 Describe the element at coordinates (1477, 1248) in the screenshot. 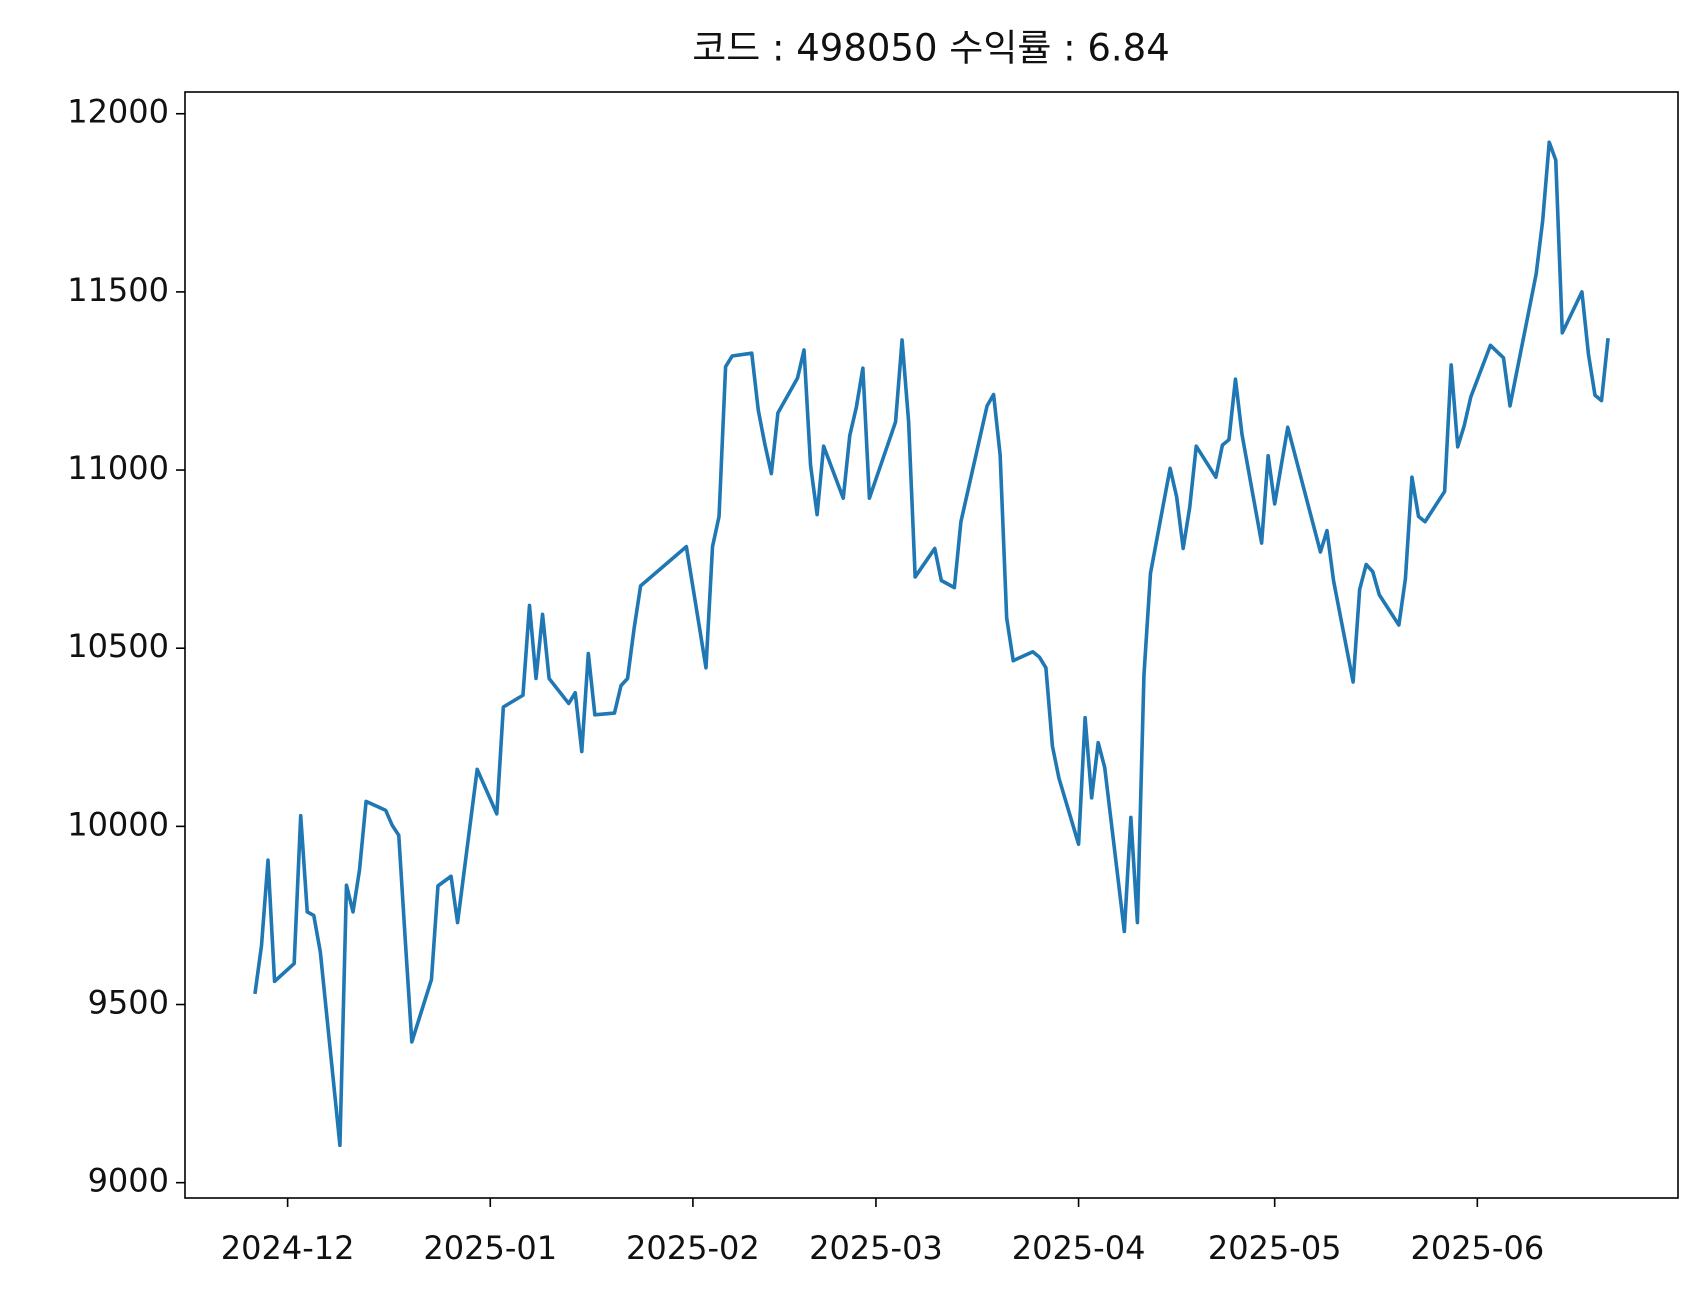

I see `x-tick-label: 2025-06` at that location.